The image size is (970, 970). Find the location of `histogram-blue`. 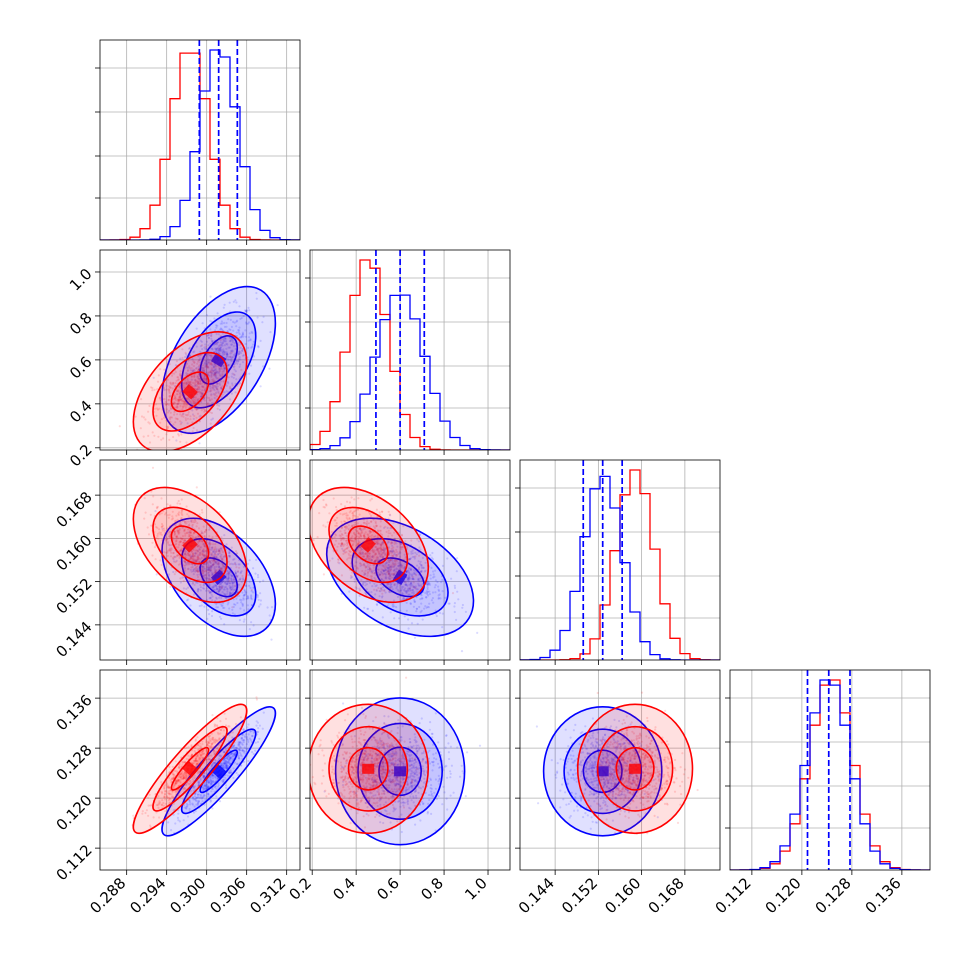

histogram-blue is located at coordinates (410, 372).